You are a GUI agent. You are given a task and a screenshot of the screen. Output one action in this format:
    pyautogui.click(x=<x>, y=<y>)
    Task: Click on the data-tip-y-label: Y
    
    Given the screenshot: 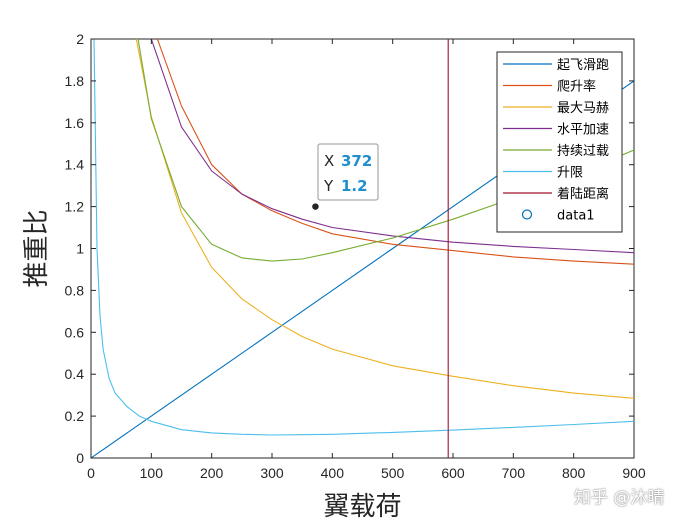 What is the action you would take?
    pyautogui.click(x=328, y=186)
    